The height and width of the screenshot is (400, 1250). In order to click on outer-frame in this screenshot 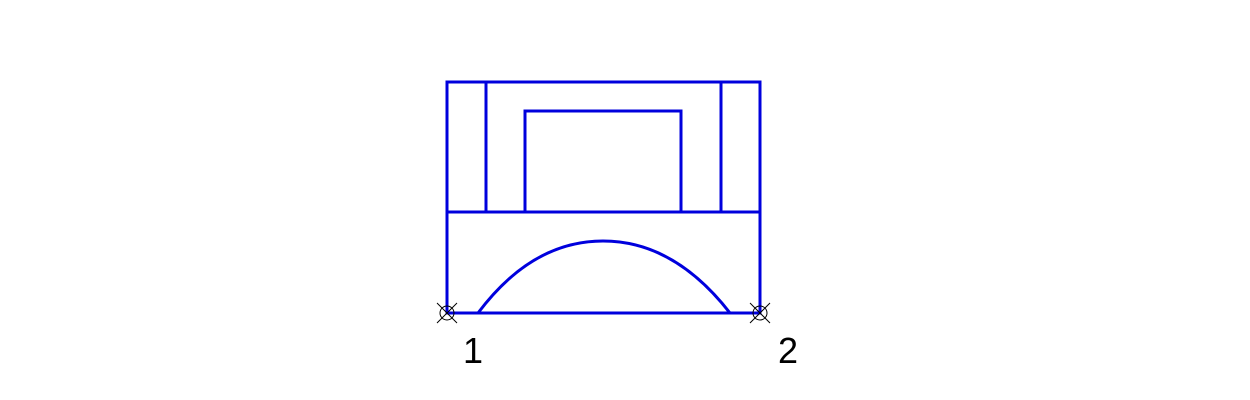, I will do `click(603, 197)`.